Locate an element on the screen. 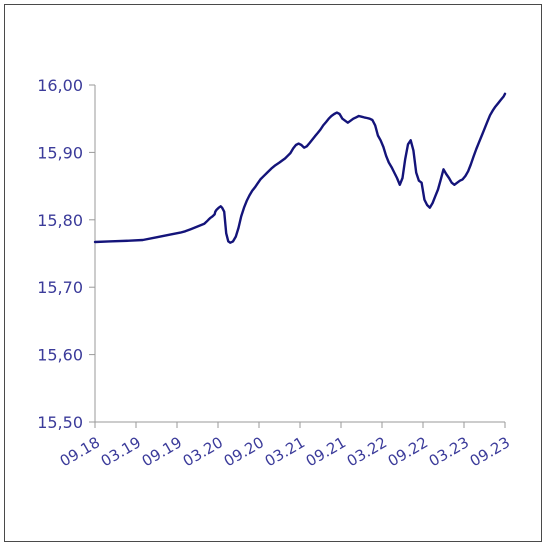 This screenshot has height=547, width=549. x-tick-label: 09.18 is located at coordinates (80, 451).